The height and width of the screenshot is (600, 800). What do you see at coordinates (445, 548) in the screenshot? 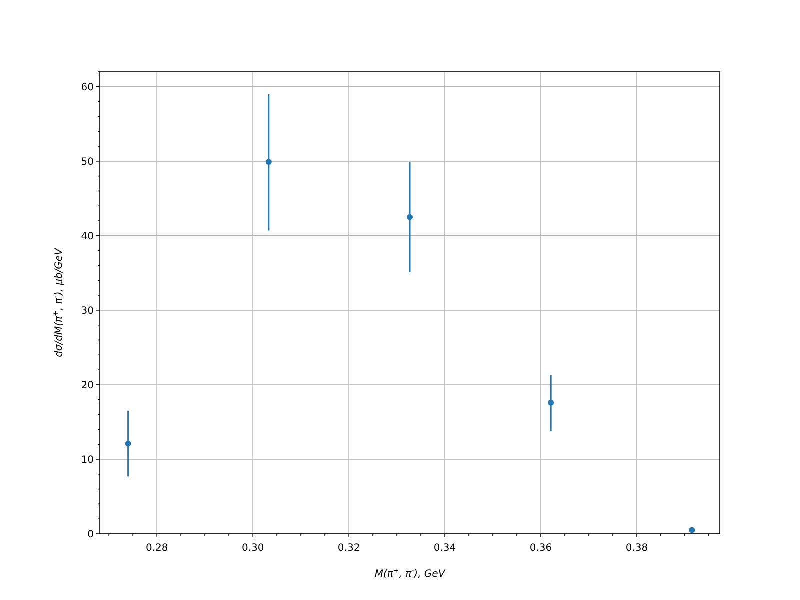
I see `x-tick-label: 0.34` at bounding box center [445, 548].